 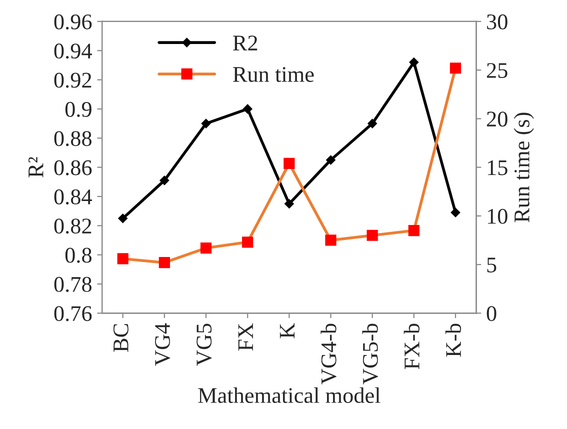 I want to click on y-tick-label: 0.9, so click(x=78, y=109).